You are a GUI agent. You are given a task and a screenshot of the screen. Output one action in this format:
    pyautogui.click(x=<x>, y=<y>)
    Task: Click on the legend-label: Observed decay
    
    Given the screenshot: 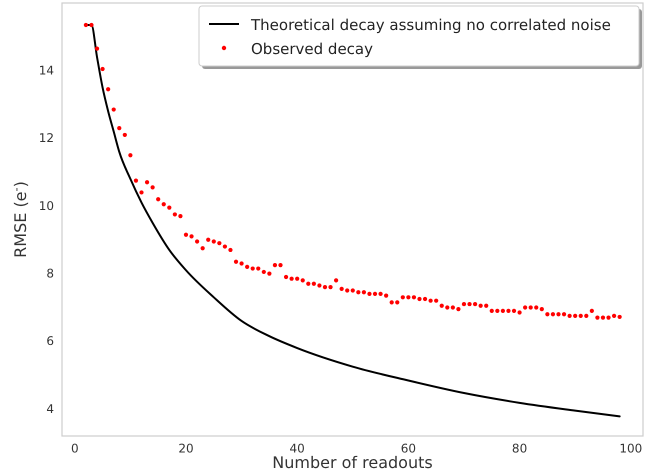 What is the action you would take?
    pyautogui.click(x=312, y=49)
    